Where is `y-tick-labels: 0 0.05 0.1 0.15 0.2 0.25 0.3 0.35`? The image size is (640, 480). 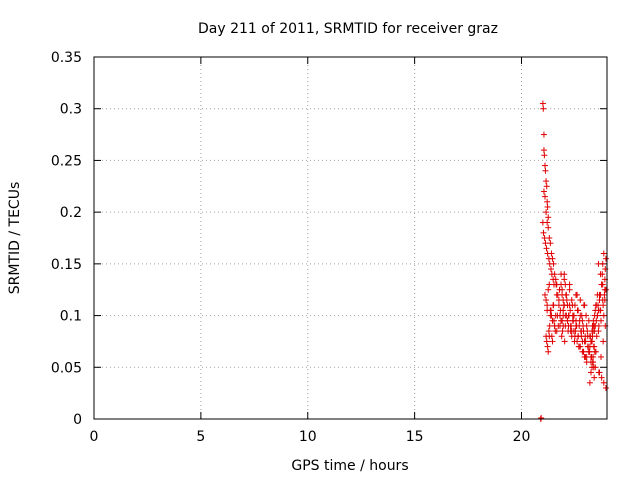
y-tick-labels: 0 0.05 0.1 0.15 0.2 0.25 0.3 0.35 is located at coordinates (66, 239).